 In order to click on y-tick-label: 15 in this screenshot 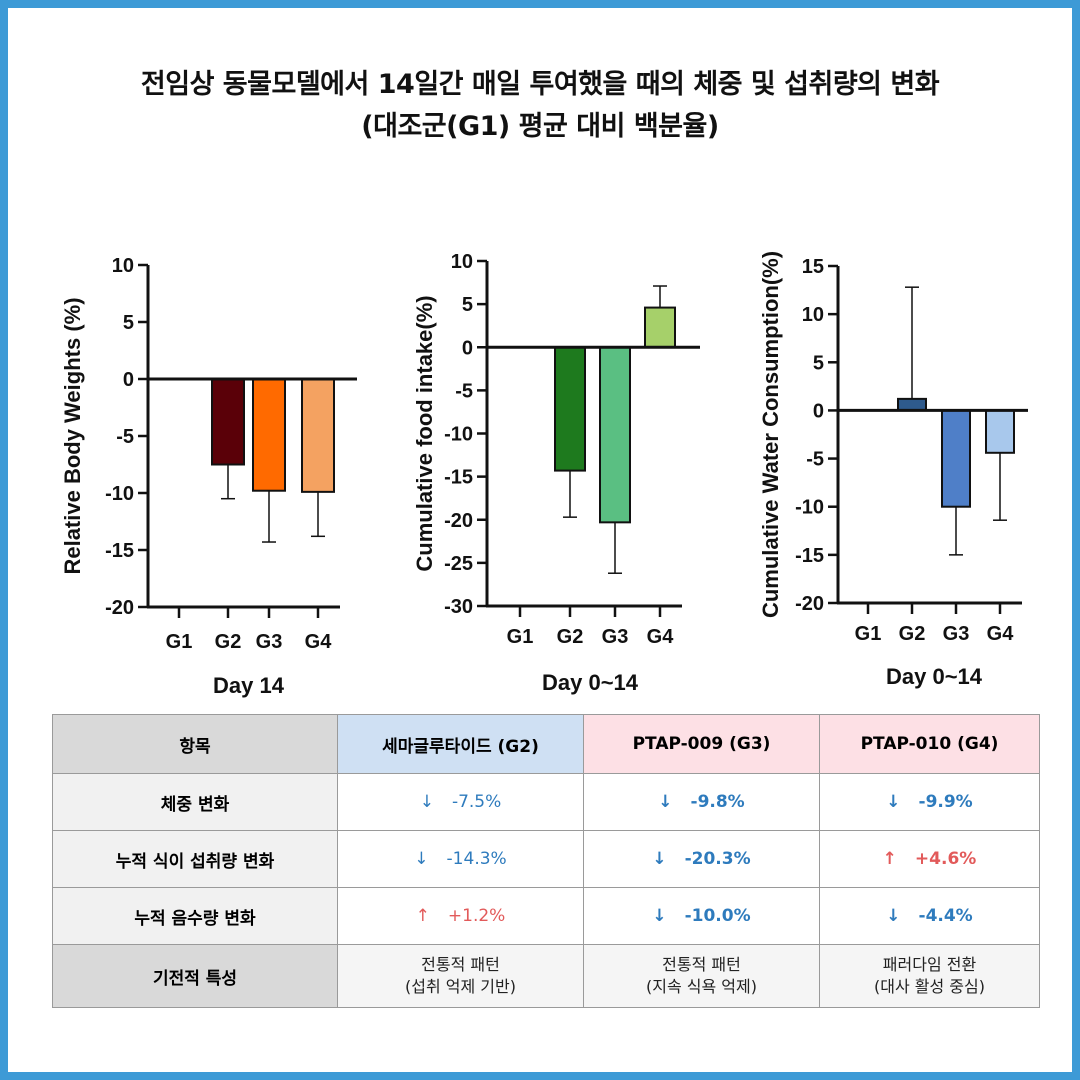, I will do `click(813, 267)`.